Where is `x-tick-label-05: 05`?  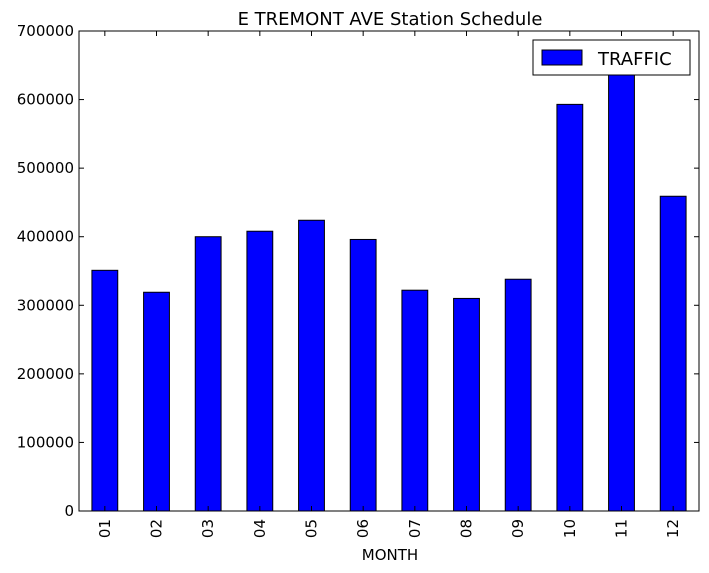
x-tick-label-05: 05 is located at coordinates (312, 528).